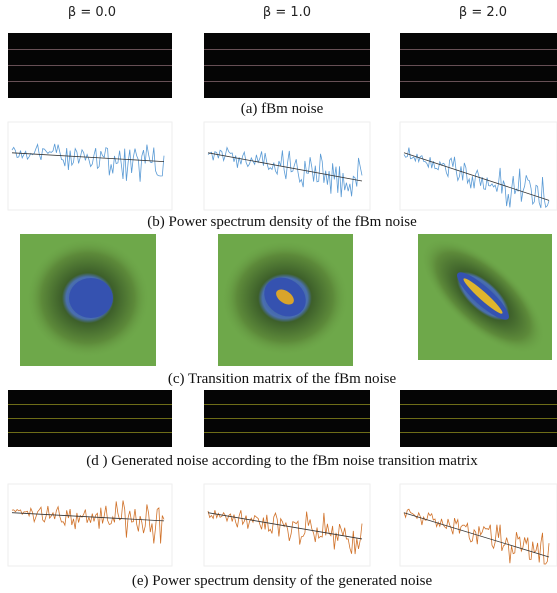 This screenshot has width=557, height=593. I want to click on column-header: β = 0.0, so click(92, 12).